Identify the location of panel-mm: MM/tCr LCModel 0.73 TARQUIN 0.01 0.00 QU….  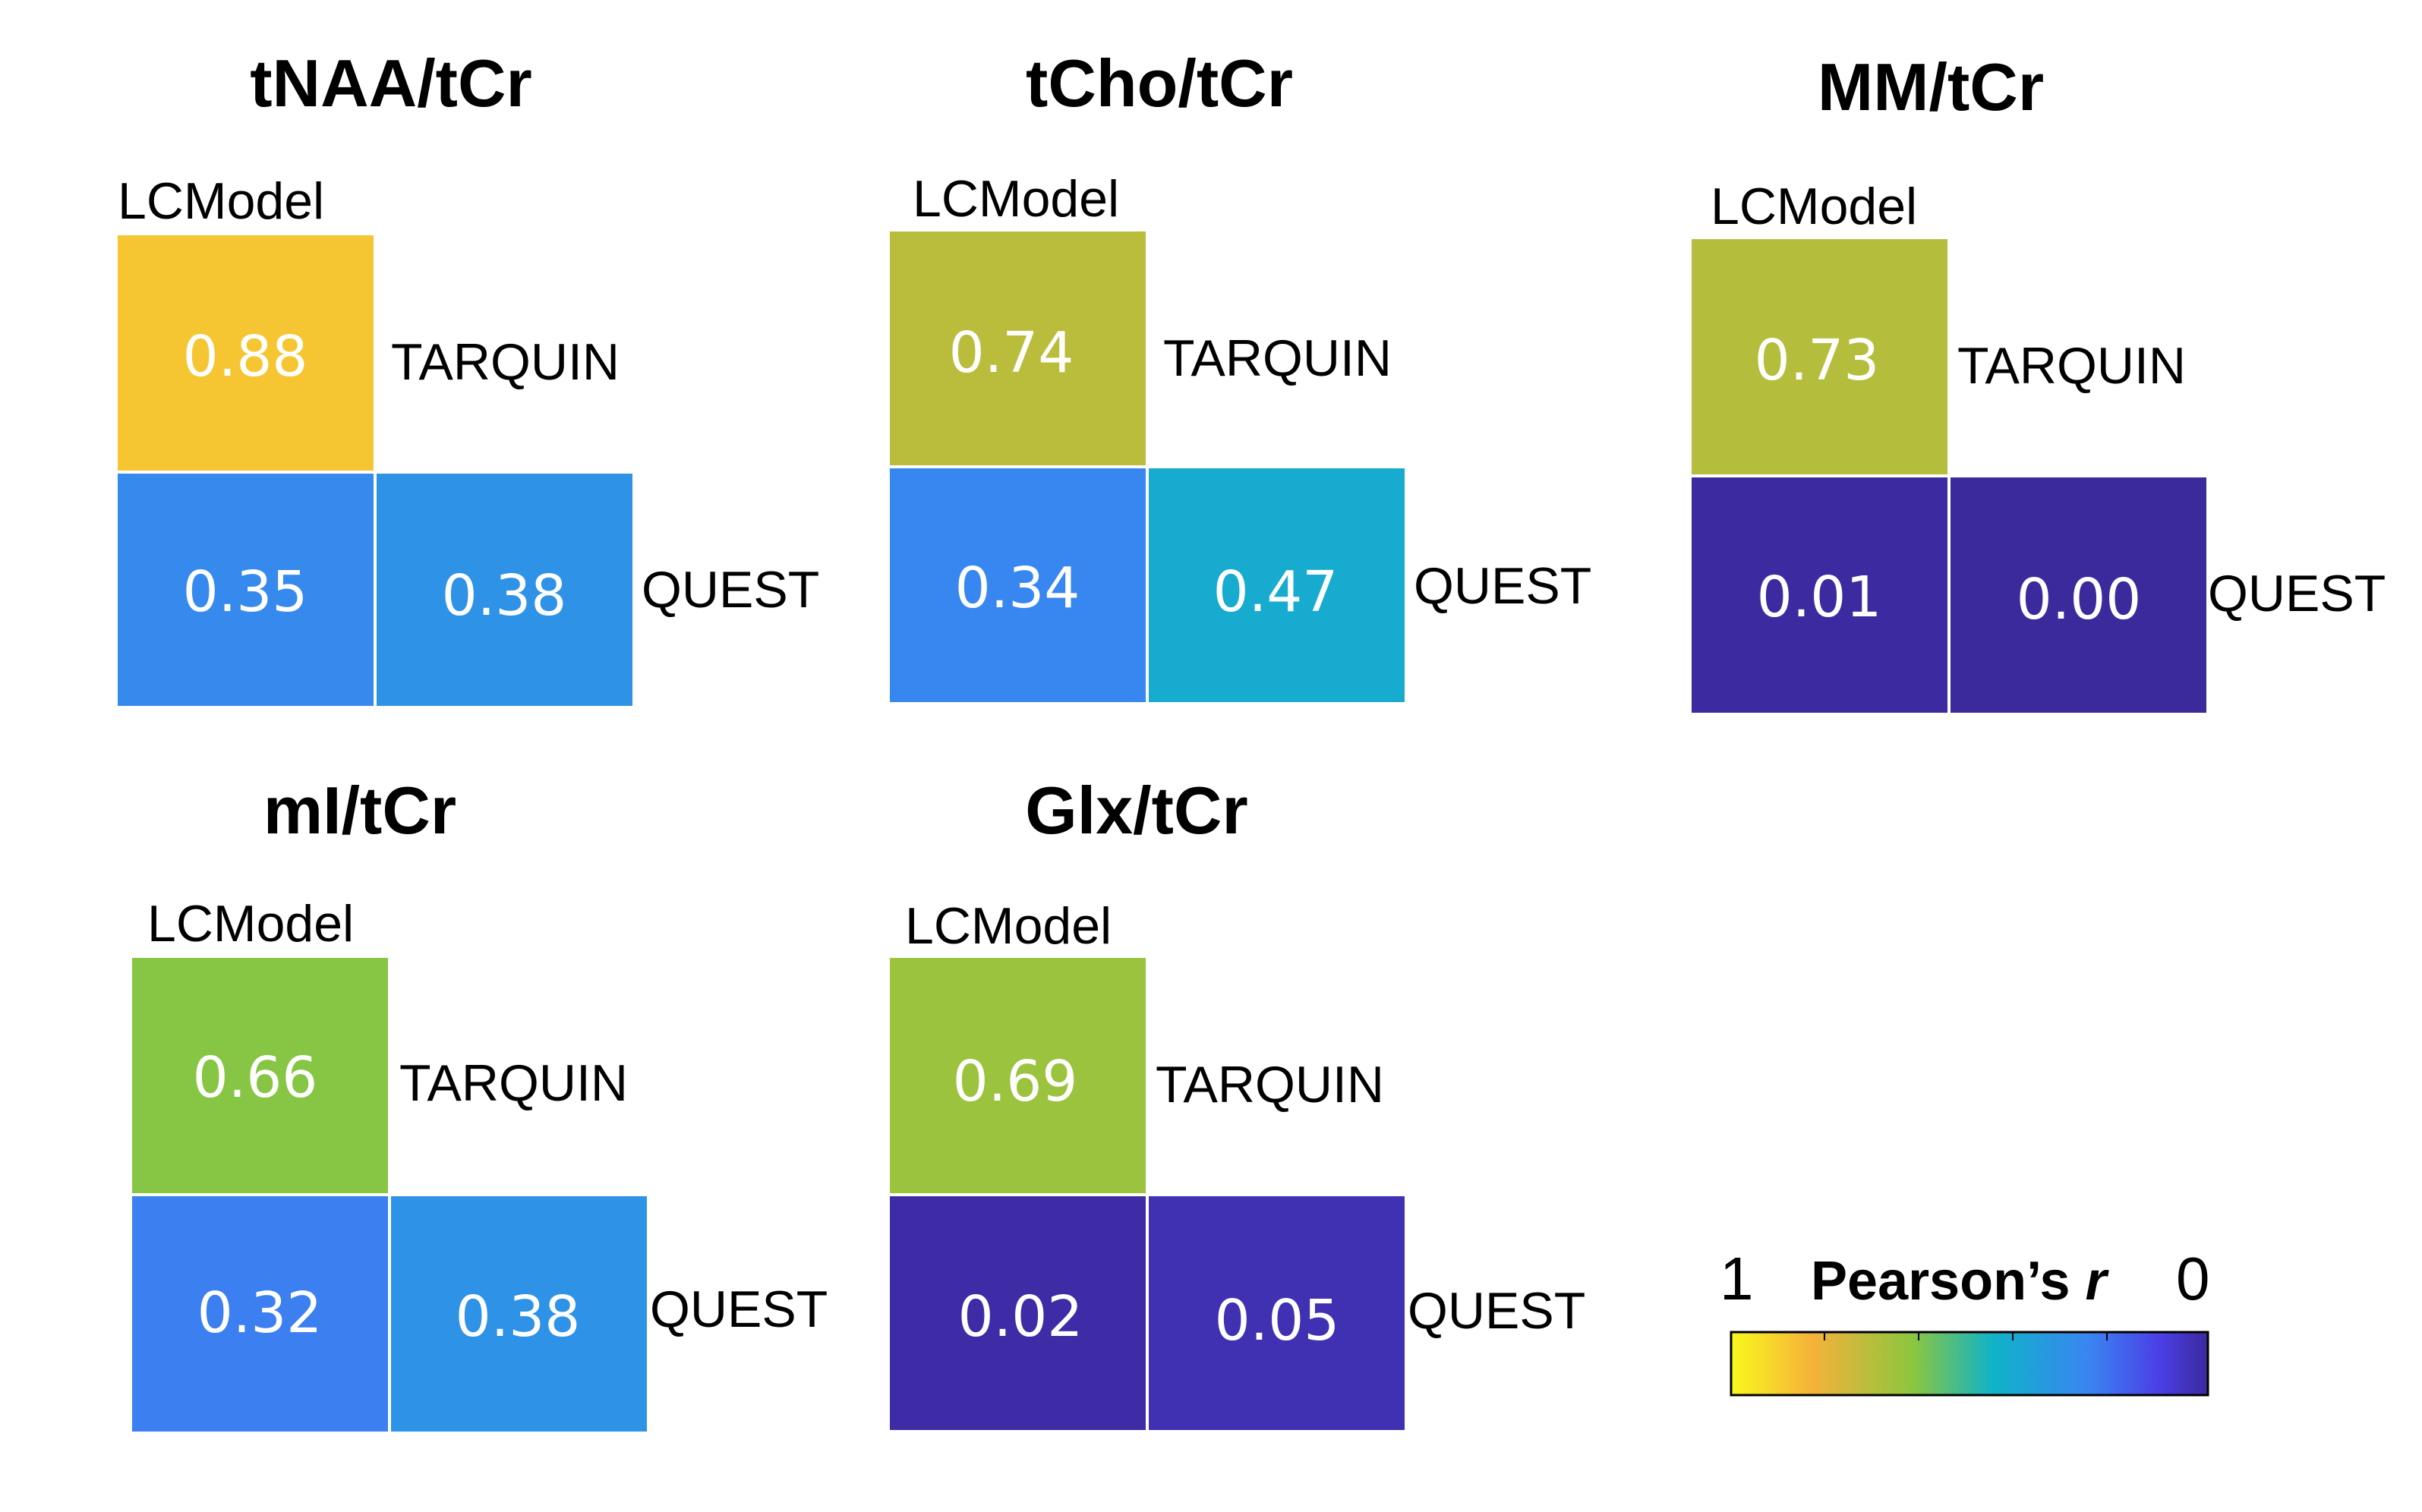
(2039, 381).